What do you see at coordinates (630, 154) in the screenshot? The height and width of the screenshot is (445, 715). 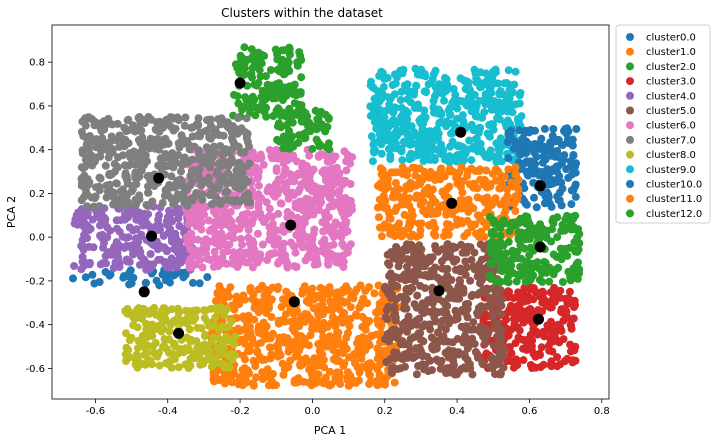 I see `legend-marker` at bounding box center [630, 154].